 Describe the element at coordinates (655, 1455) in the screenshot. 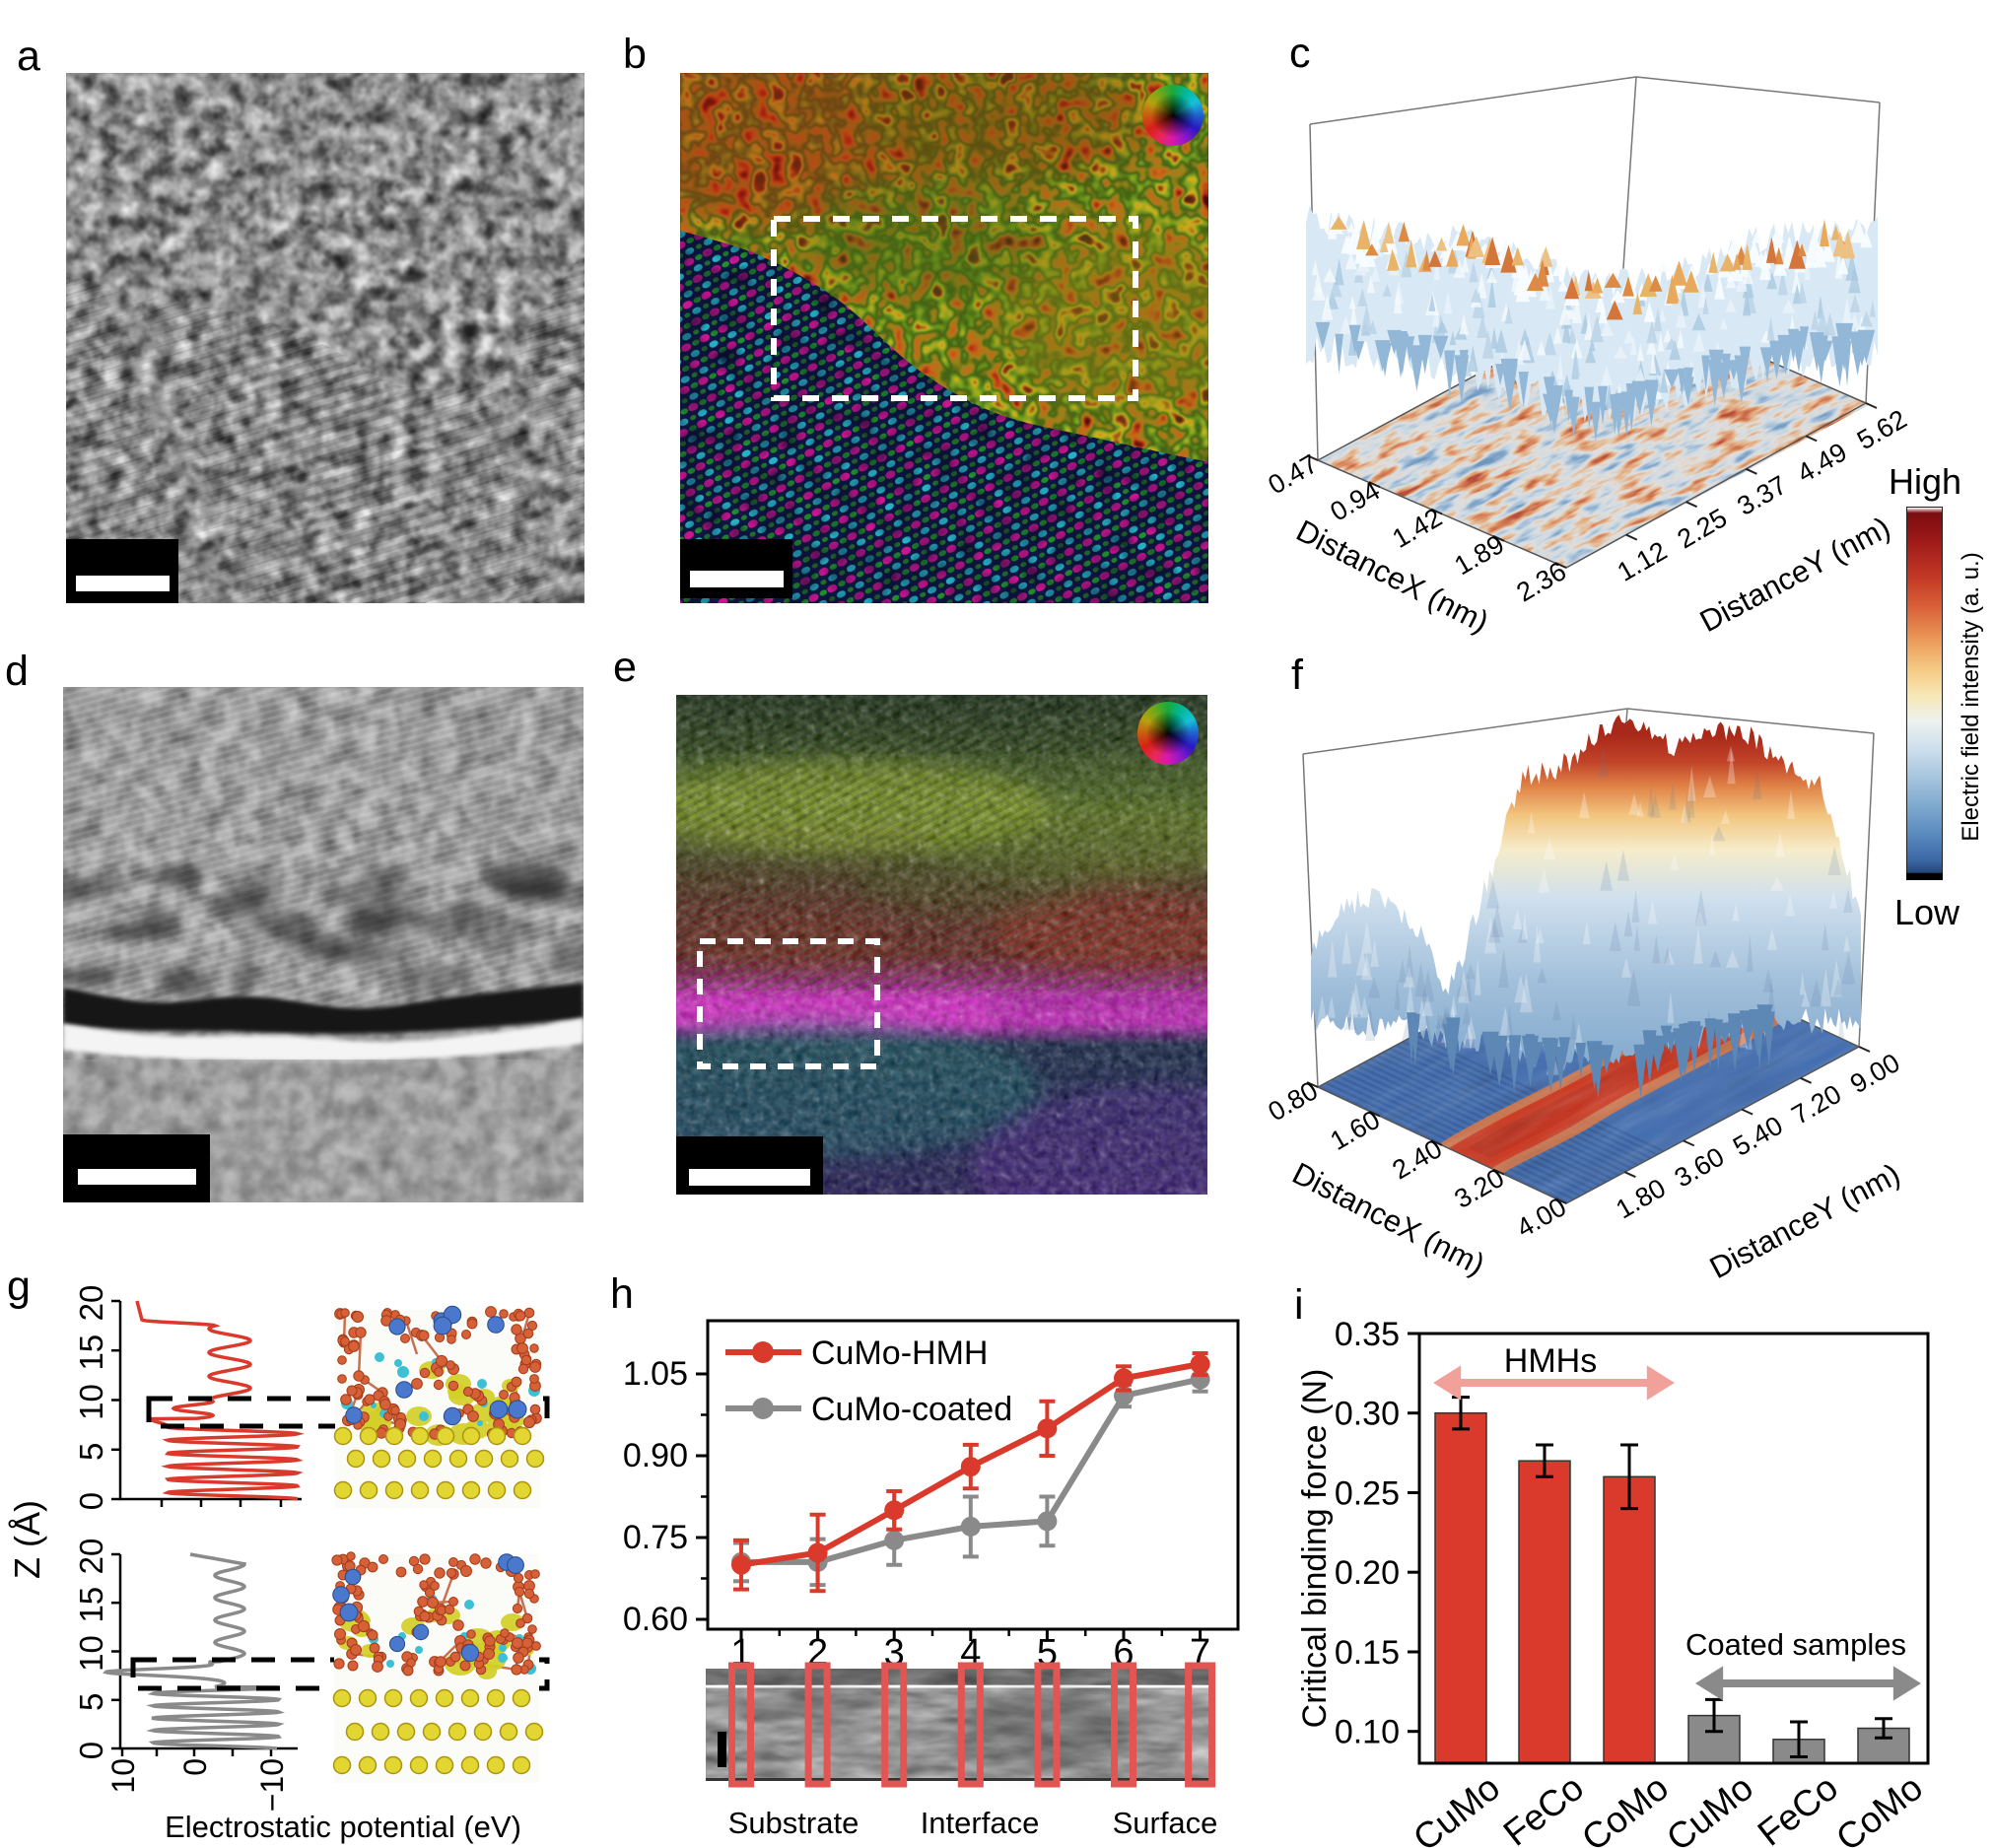

I see `svg-text: 0.90` at that location.